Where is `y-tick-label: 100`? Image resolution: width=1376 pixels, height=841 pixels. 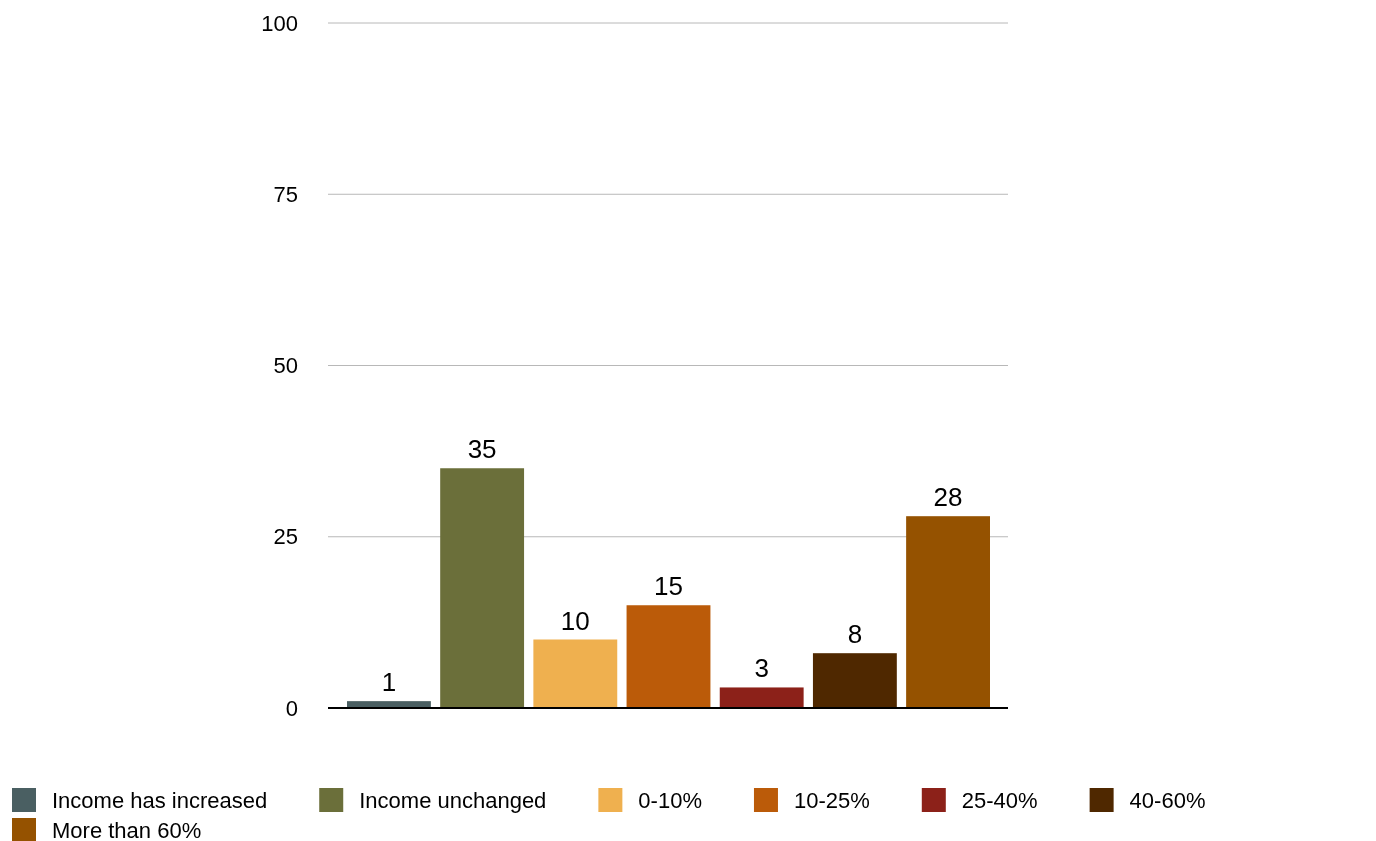
y-tick-label: 100 is located at coordinates (279, 23).